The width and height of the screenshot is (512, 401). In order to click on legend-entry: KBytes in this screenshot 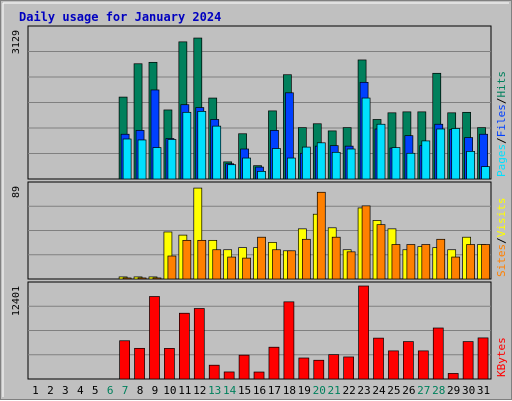, I will do `click(501, 357)`.